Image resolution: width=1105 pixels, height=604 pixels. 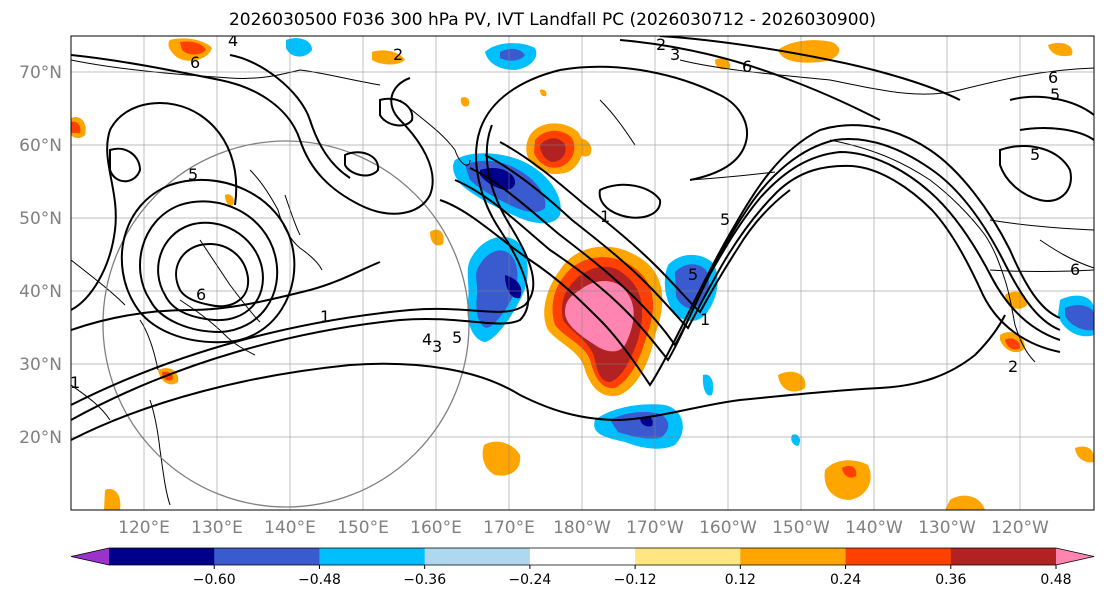 I want to click on colorbar-tick-label: −0.36, so click(x=424, y=580).